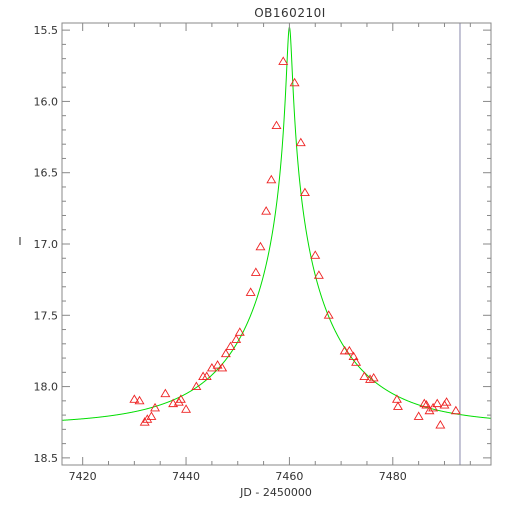 The width and height of the screenshot is (510, 510). I want to click on y-tick-label: 18.0, so click(46, 387).